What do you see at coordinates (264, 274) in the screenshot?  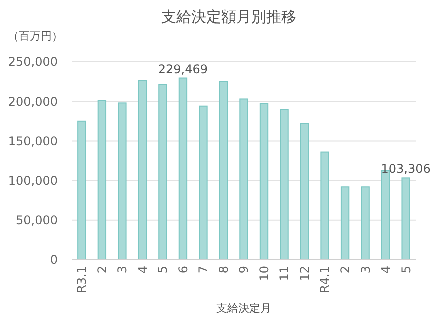 I see `x-tick-label: 10` at bounding box center [264, 274].